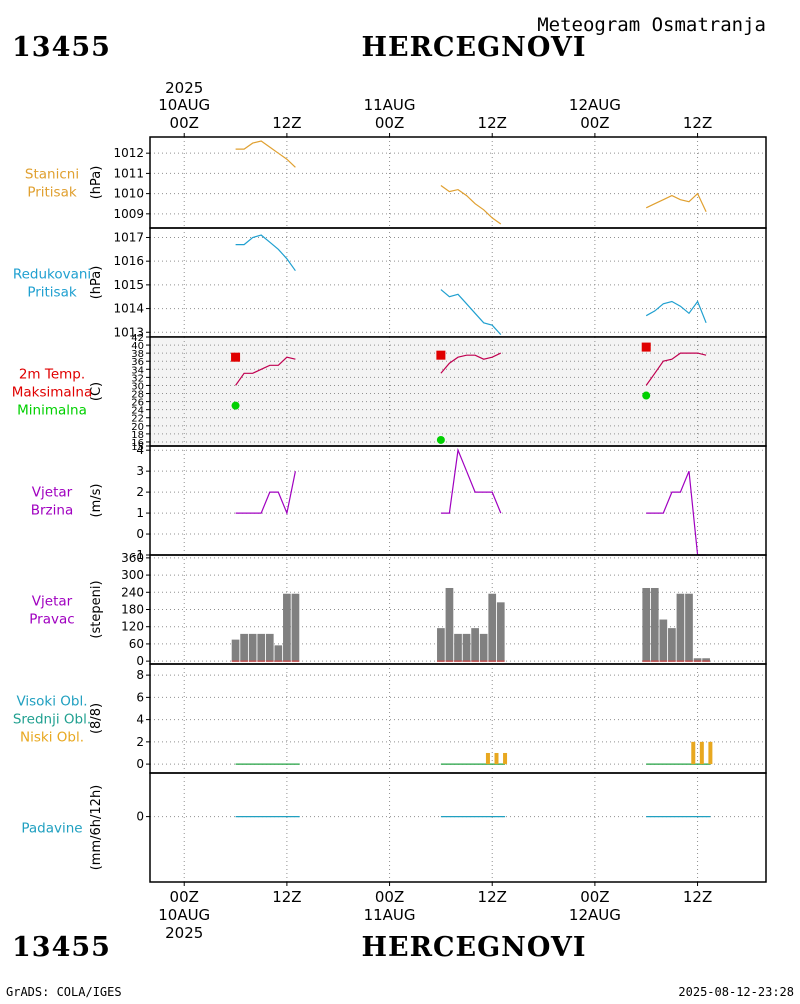  What do you see at coordinates (61, 947) in the screenshot?
I see `station-id-footer: 13455` at bounding box center [61, 947].